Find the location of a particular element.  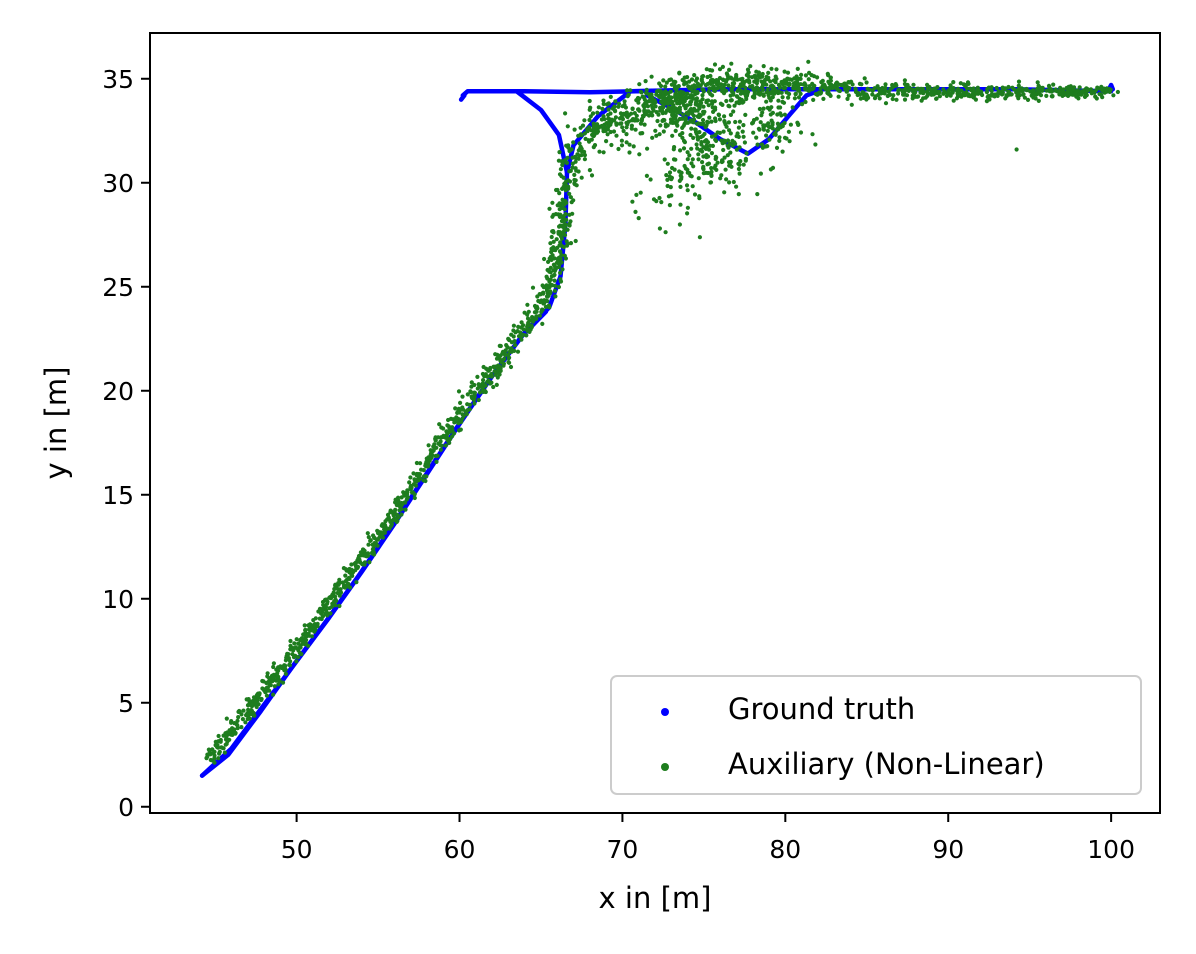

legend: Ground truth Auxiliary (Non-Linear) is located at coordinates (876, 735).